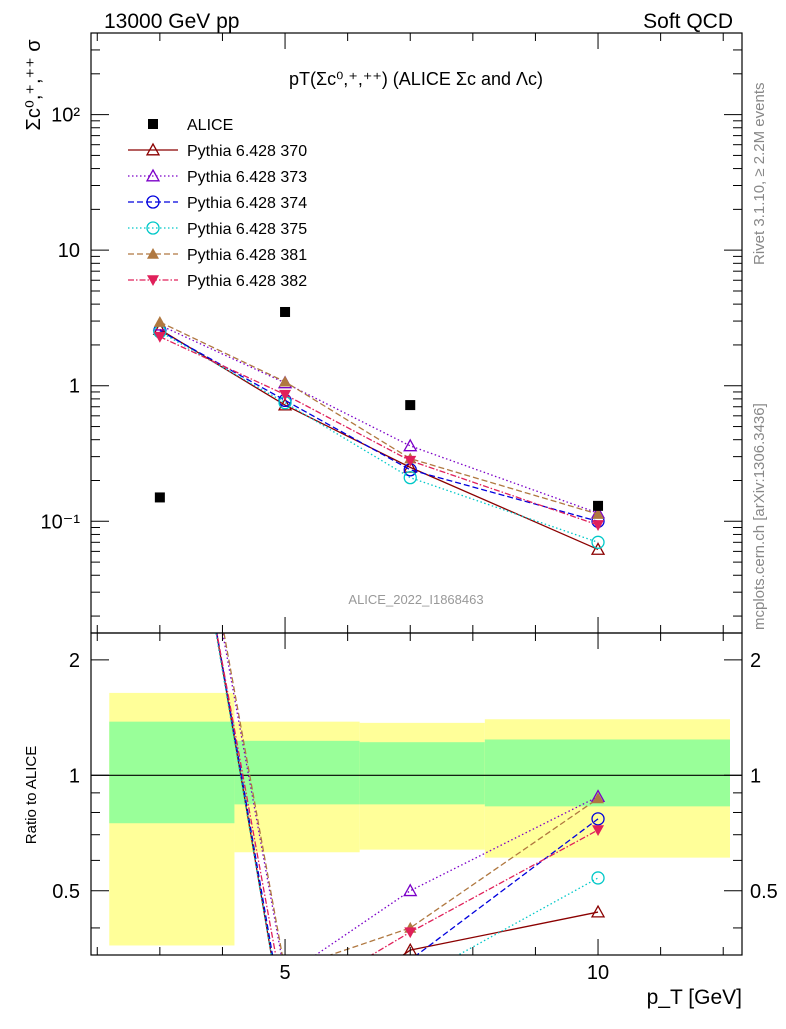  Describe the element at coordinates (74, 387) in the screenshot. I see `y-tick-label: 1` at that location.